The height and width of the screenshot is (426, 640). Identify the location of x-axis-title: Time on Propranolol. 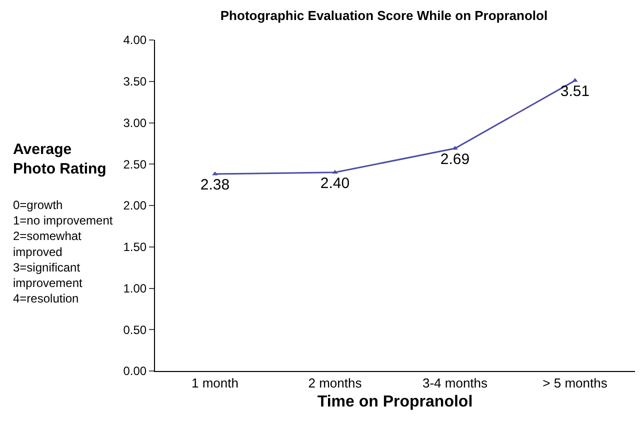
(395, 401).